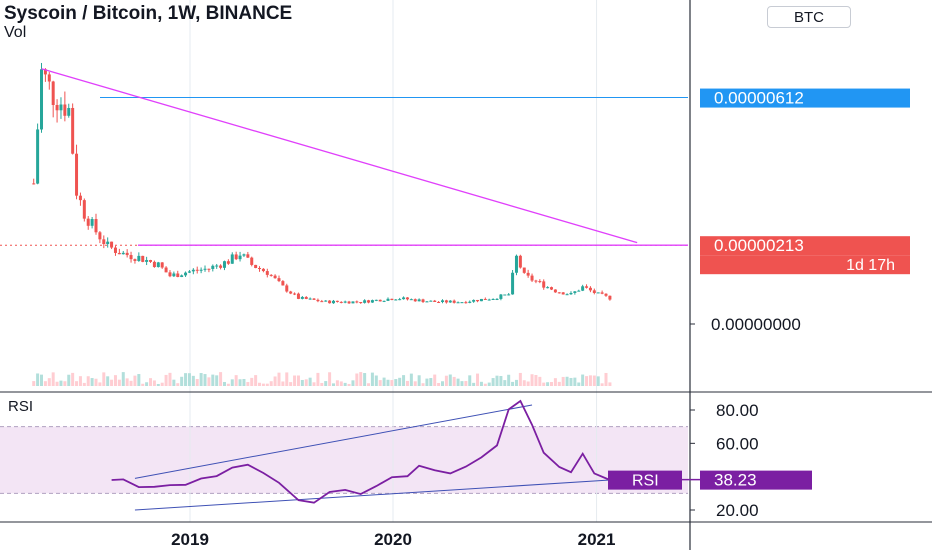 The height and width of the screenshot is (550, 932). I want to click on rsi-line, so click(361, 451).